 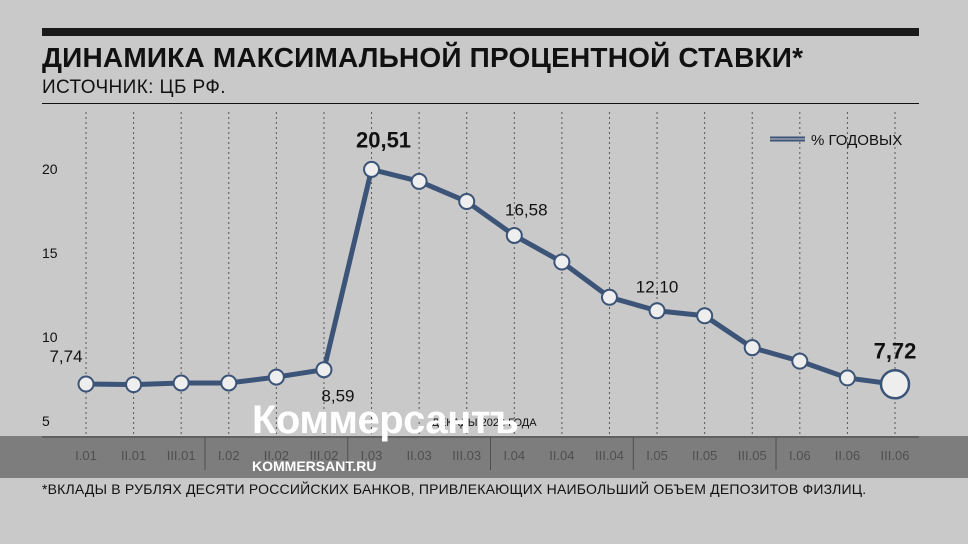 What do you see at coordinates (314, 466) in the screenshot?
I see `watermark-url: KOMMERSANT.RU` at bounding box center [314, 466].